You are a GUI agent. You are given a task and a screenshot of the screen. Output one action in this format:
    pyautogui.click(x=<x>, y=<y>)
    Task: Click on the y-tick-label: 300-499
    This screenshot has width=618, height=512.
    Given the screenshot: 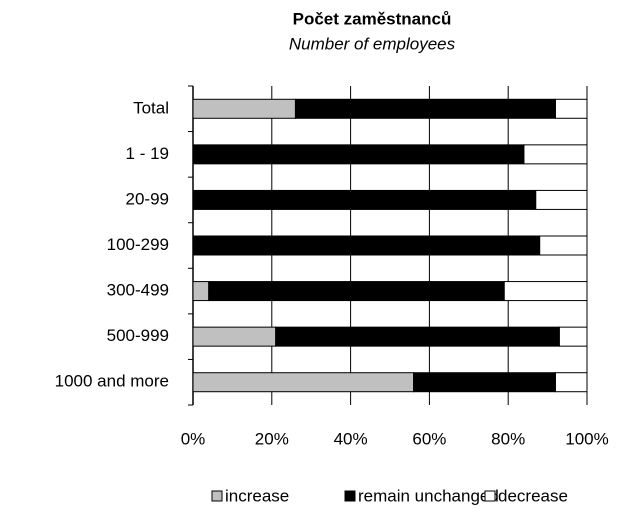 What is the action you would take?
    pyautogui.click(x=138, y=290)
    